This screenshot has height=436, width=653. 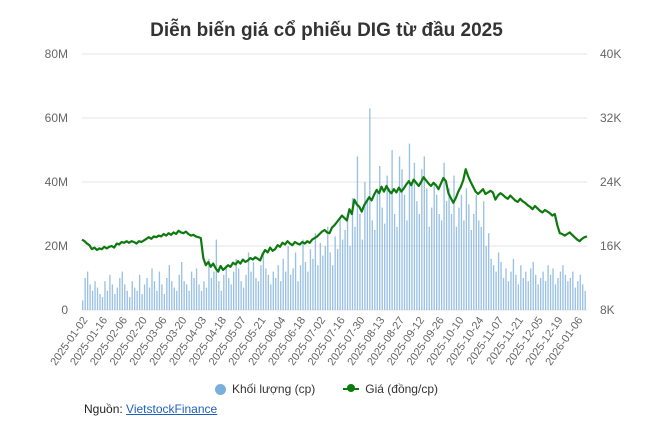 What do you see at coordinates (610, 118) in the screenshot?
I see `y-tick-label-right: 32K` at bounding box center [610, 118].